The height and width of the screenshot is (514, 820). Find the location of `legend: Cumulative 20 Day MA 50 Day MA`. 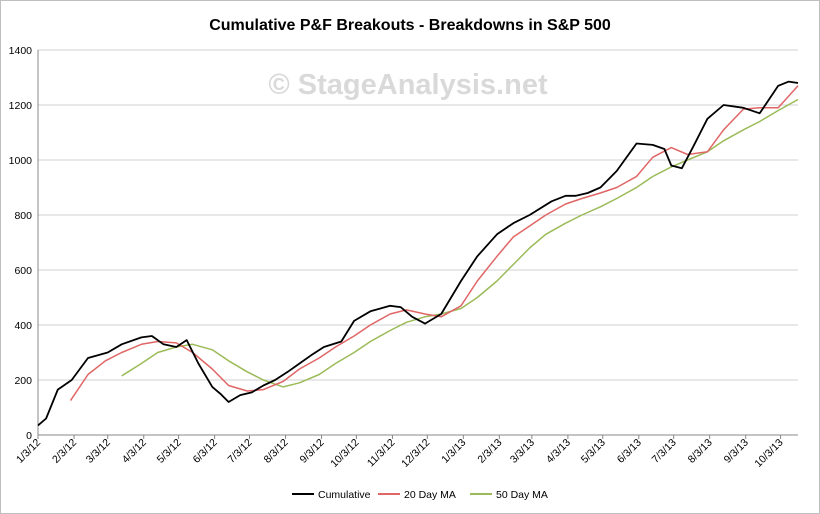

legend: Cumulative 20 Day MA 50 Day MA is located at coordinates (420, 495).